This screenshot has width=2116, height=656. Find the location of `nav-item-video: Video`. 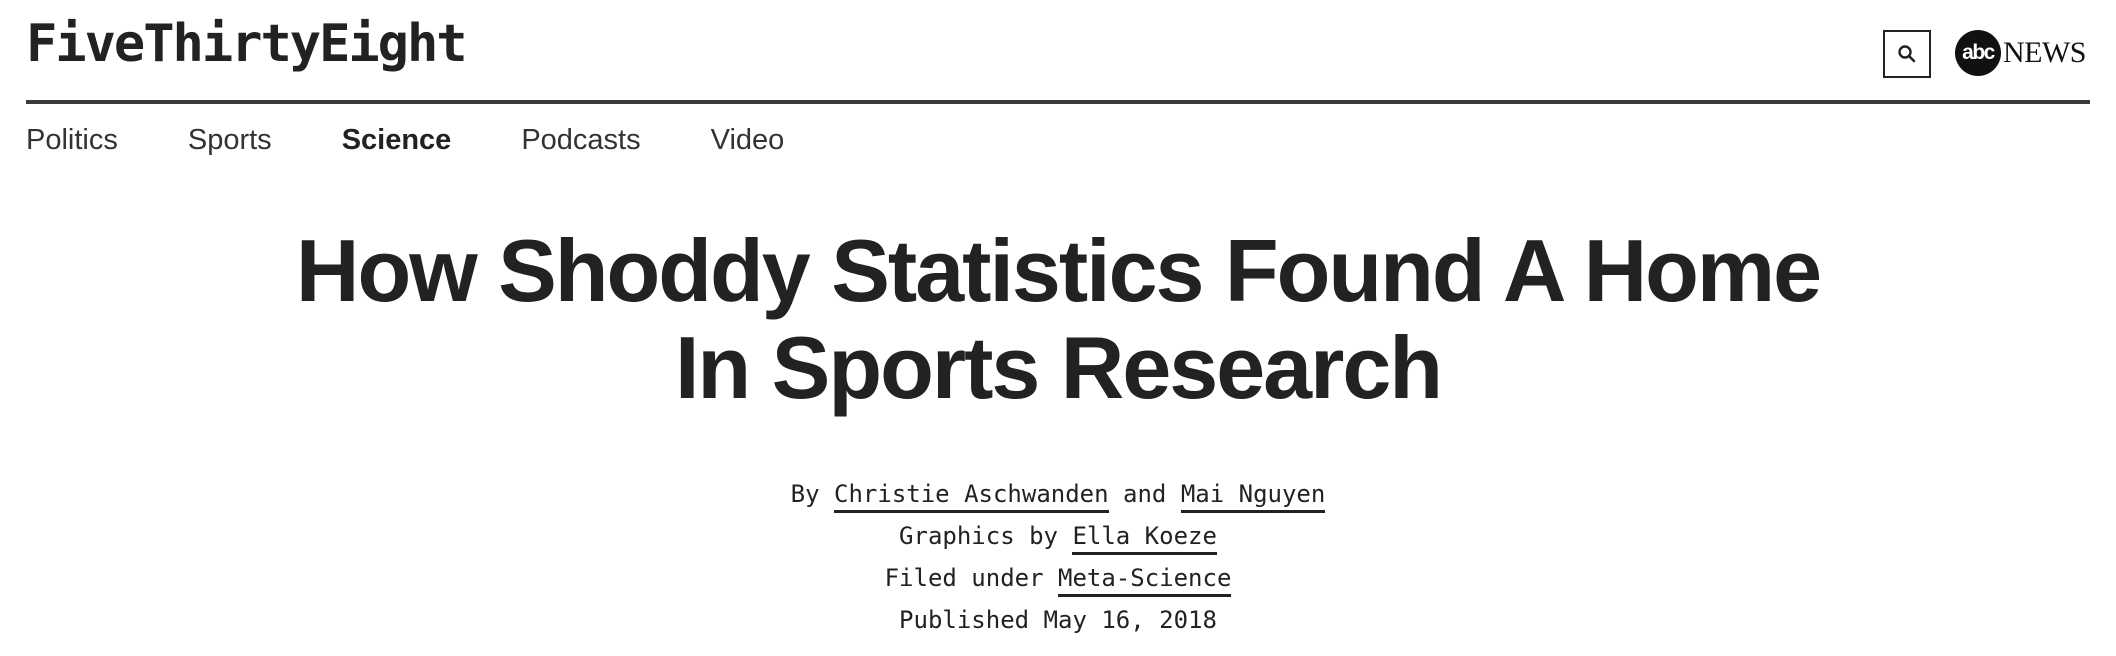

nav-item-video: Video is located at coordinates (747, 140).